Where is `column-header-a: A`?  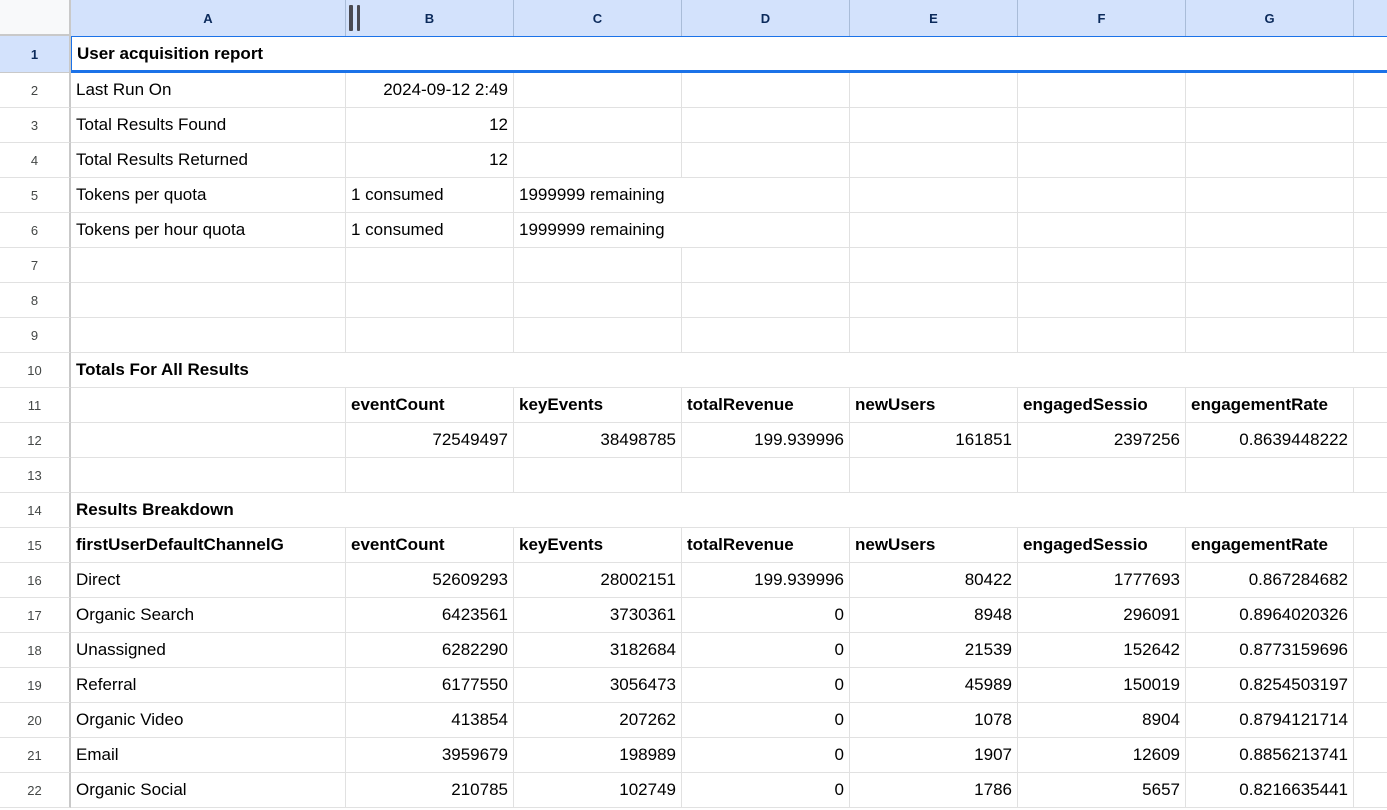 column-header-a: A is located at coordinates (208, 18).